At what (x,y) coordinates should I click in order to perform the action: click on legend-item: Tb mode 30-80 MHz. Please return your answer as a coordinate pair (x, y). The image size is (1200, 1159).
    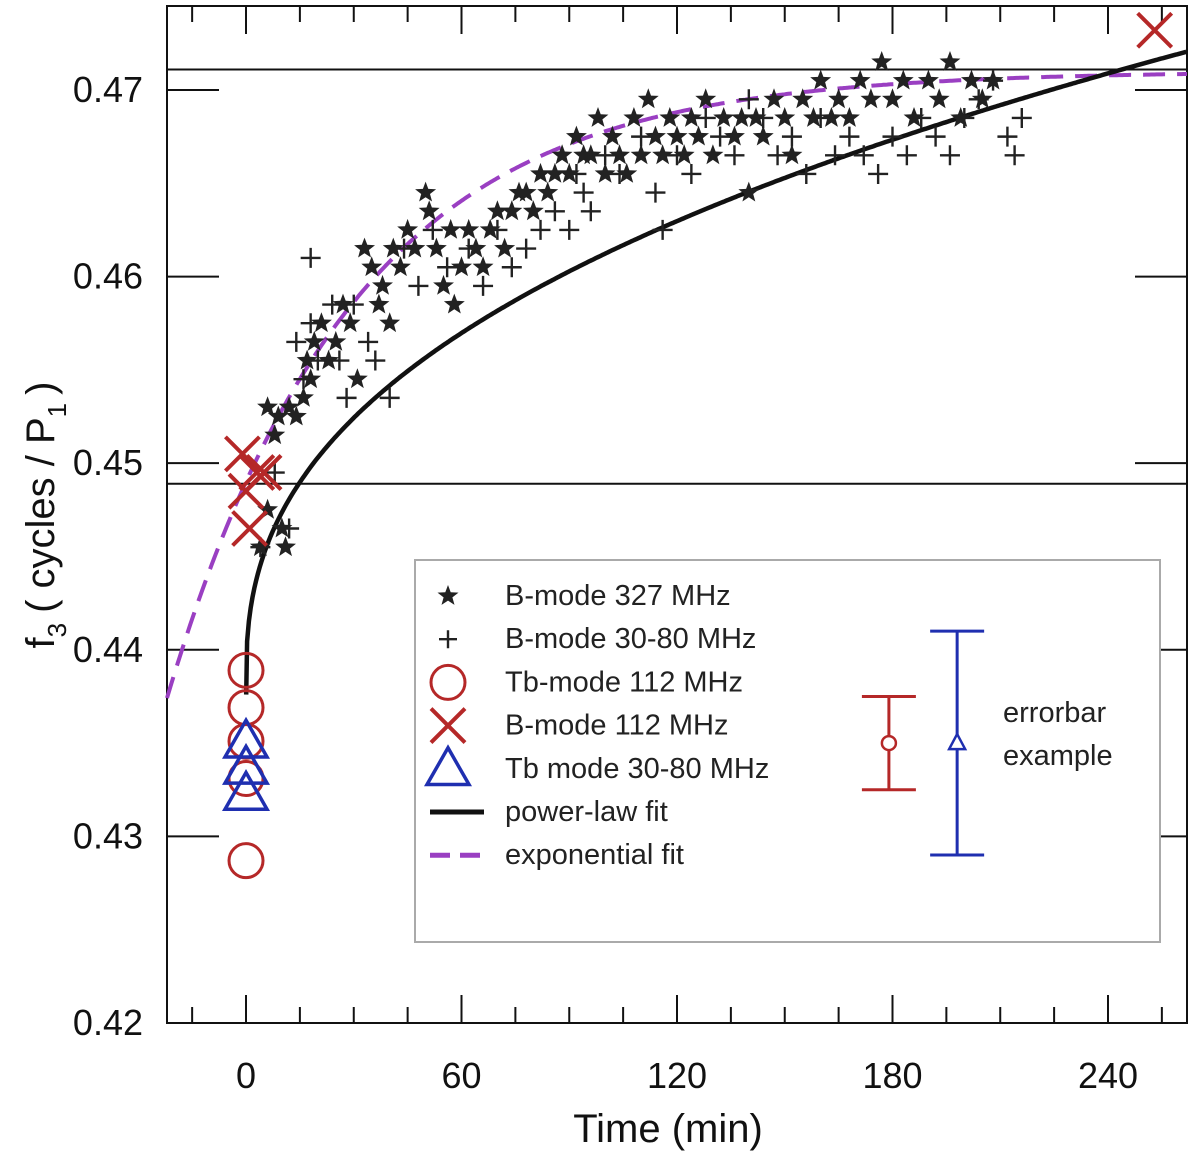
    Looking at the image, I should click on (596, 765).